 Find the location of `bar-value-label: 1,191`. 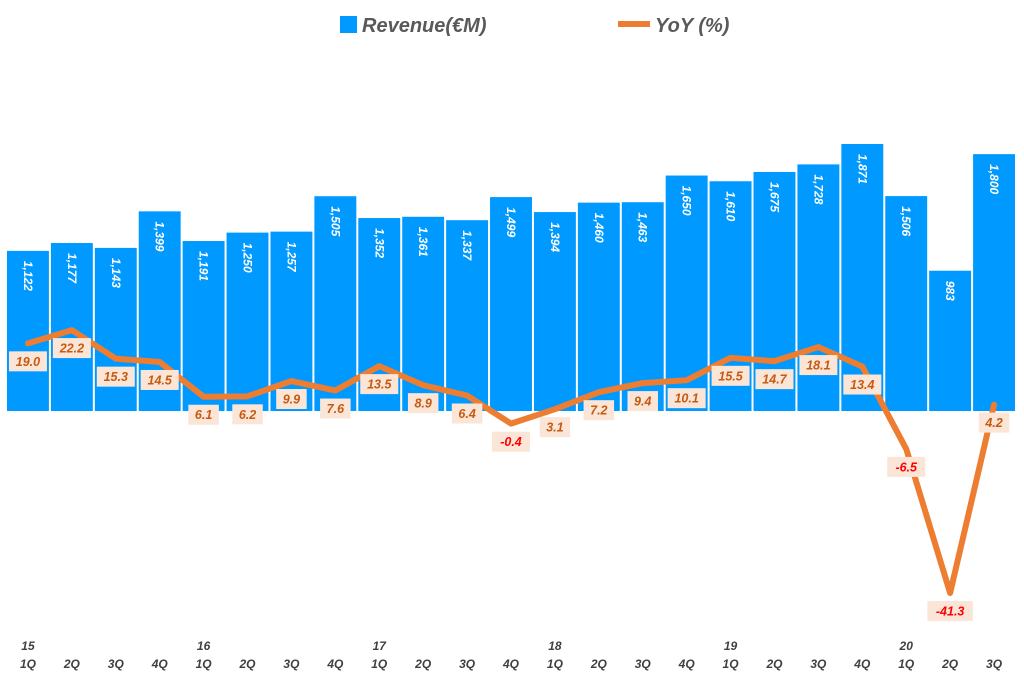

bar-value-label: 1,191 is located at coordinates (204, 266).